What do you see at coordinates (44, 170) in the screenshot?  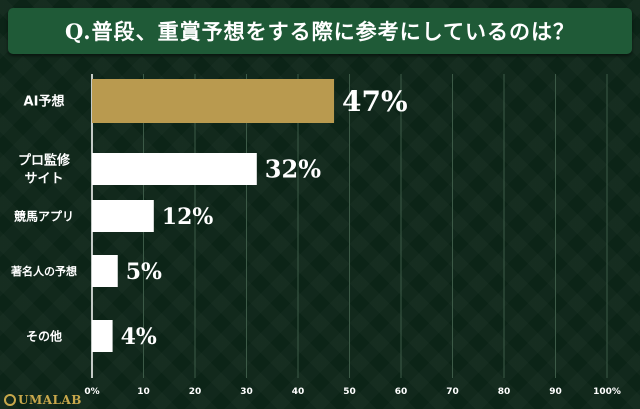 I see `category-label: プロ監修サイト` at bounding box center [44, 170].